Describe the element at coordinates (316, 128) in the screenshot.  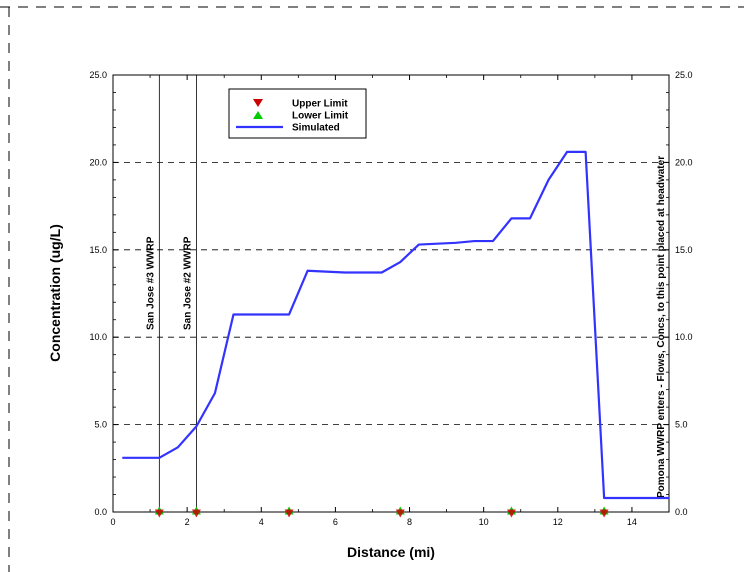
I see `legend-label: Simulated` at that location.